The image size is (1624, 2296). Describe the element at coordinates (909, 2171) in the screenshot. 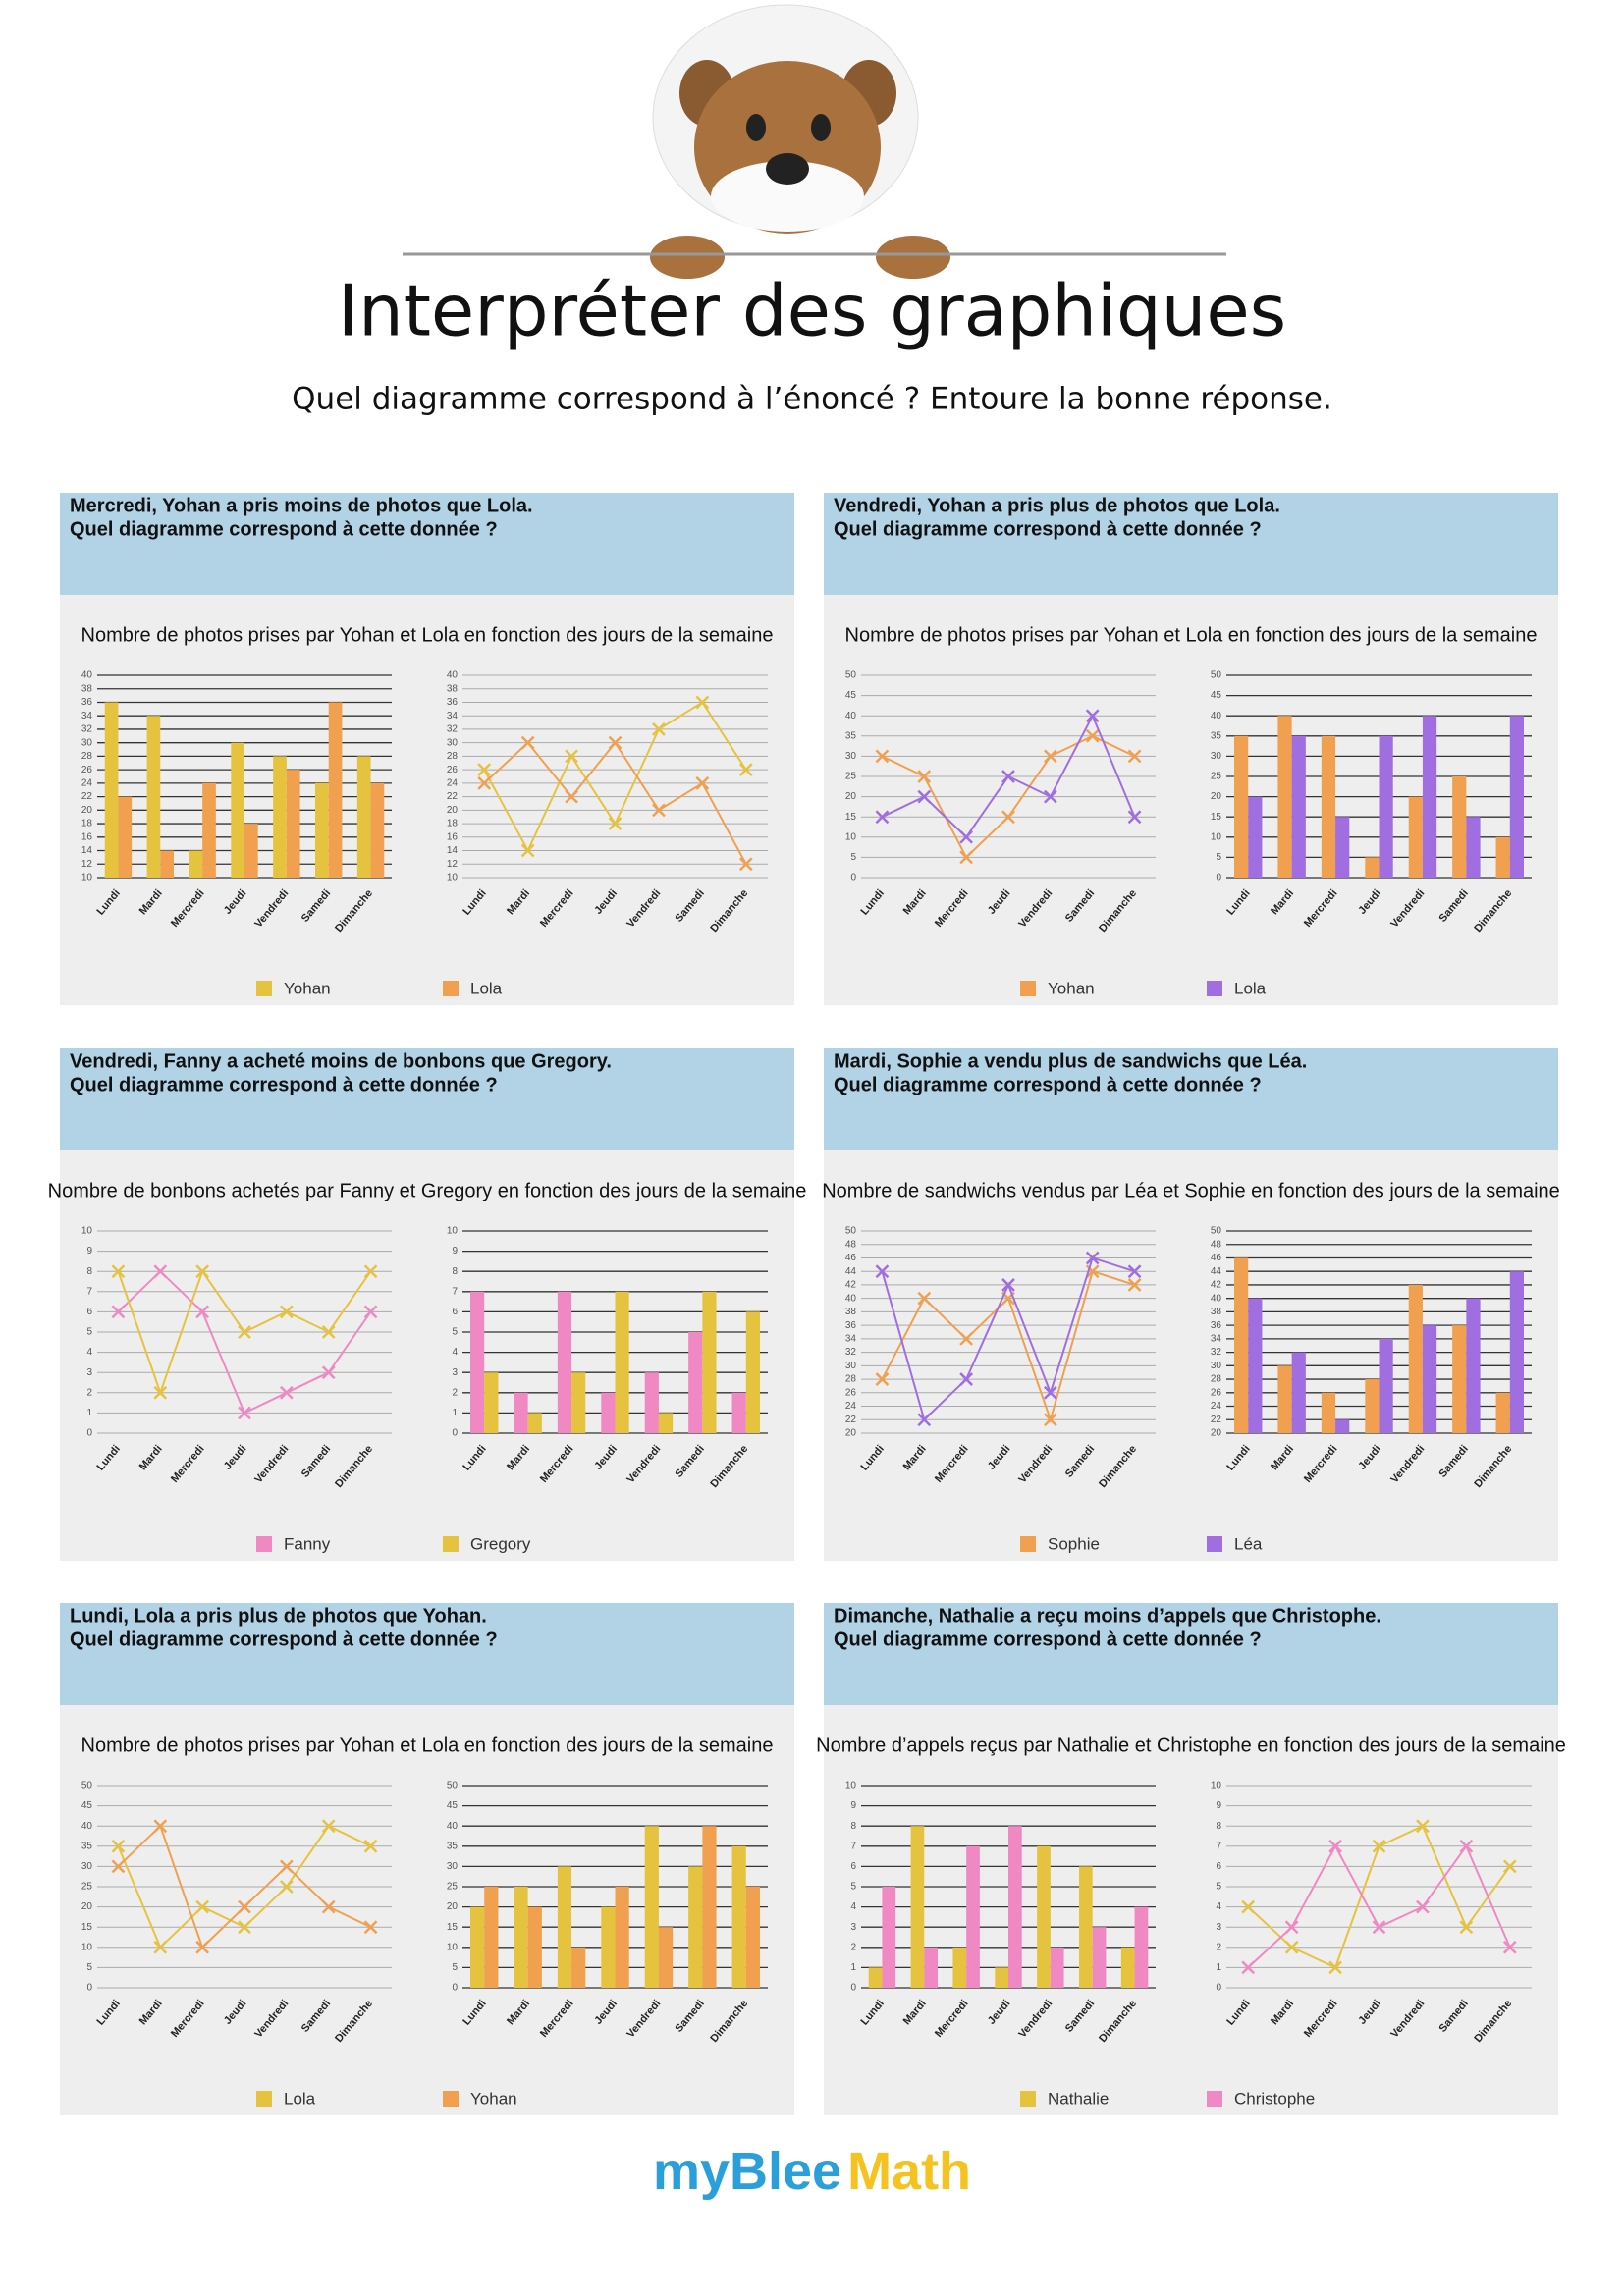

I see `logo-part: Math` at that location.